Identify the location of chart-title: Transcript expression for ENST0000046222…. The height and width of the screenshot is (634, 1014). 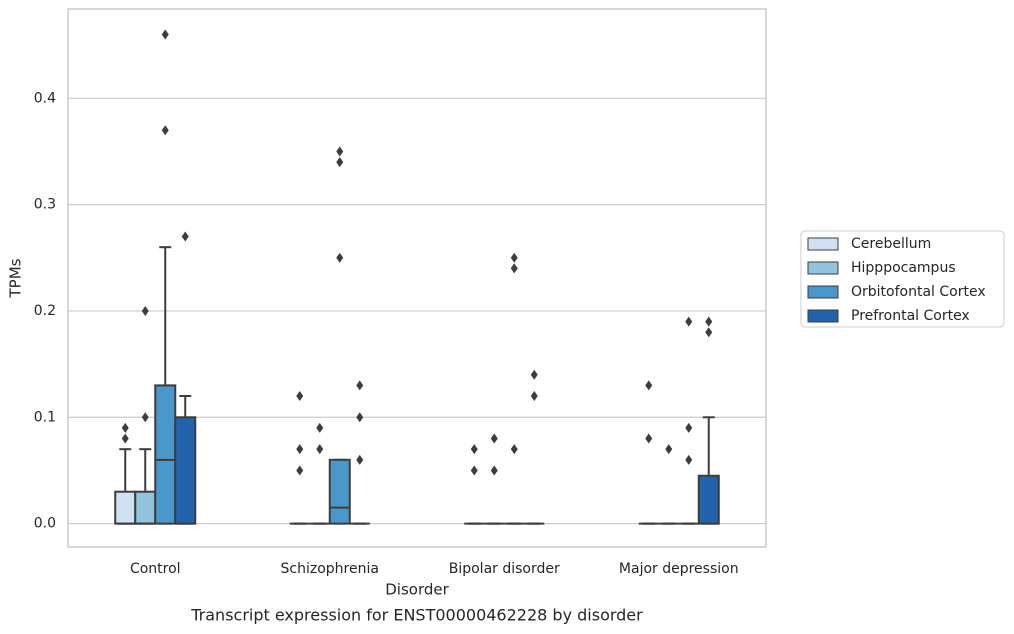
(416, 615).